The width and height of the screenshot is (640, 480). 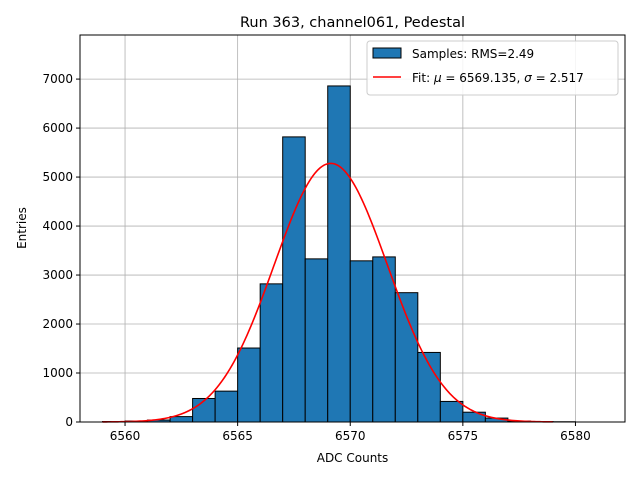 What do you see at coordinates (125, 436) in the screenshot?
I see `x-tick-label: 6560` at bounding box center [125, 436].